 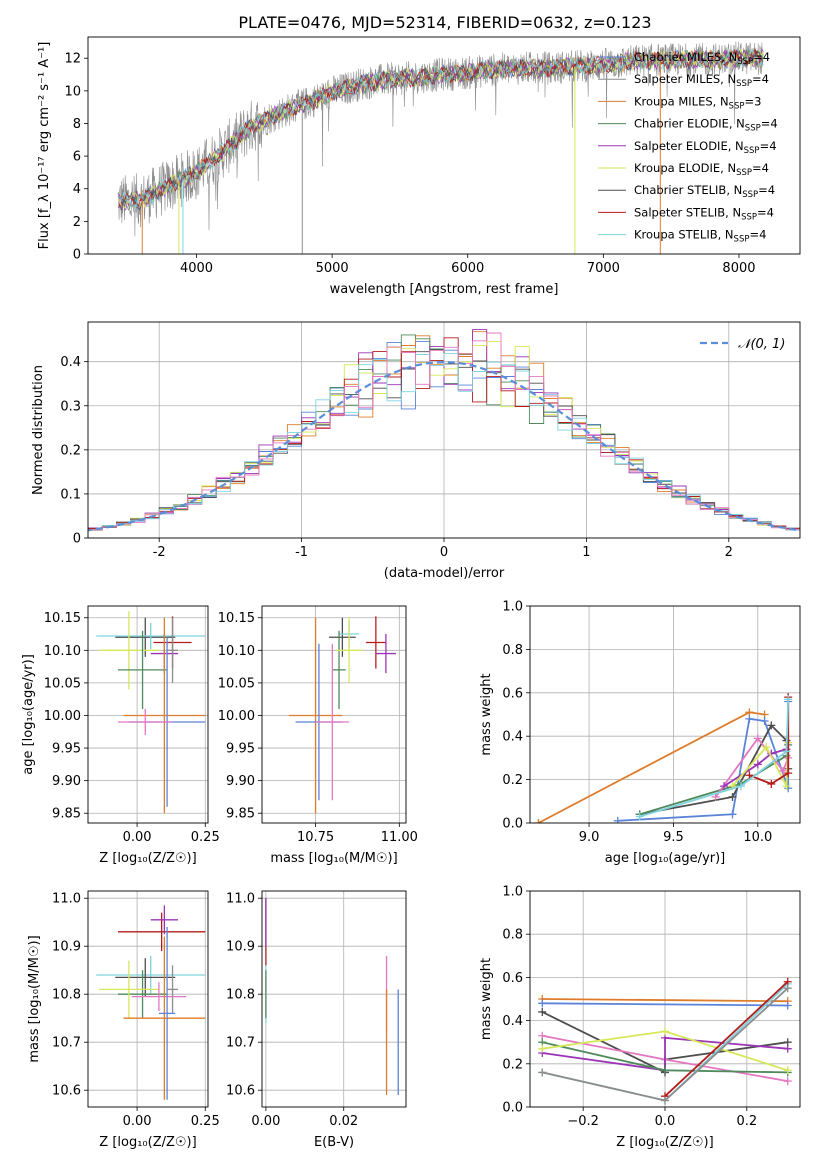 What do you see at coordinates (332, 268) in the screenshot?
I see `x-tick-label: 5000` at bounding box center [332, 268].